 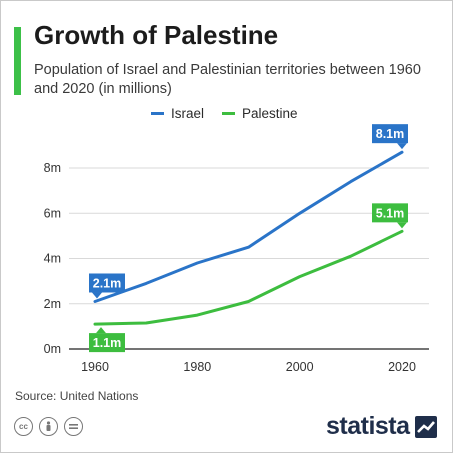 What do you see at coordinates (156, 35) in the screenshot?
I see `chart-title: Growth of Palestine` at bounding box center [156, 35].